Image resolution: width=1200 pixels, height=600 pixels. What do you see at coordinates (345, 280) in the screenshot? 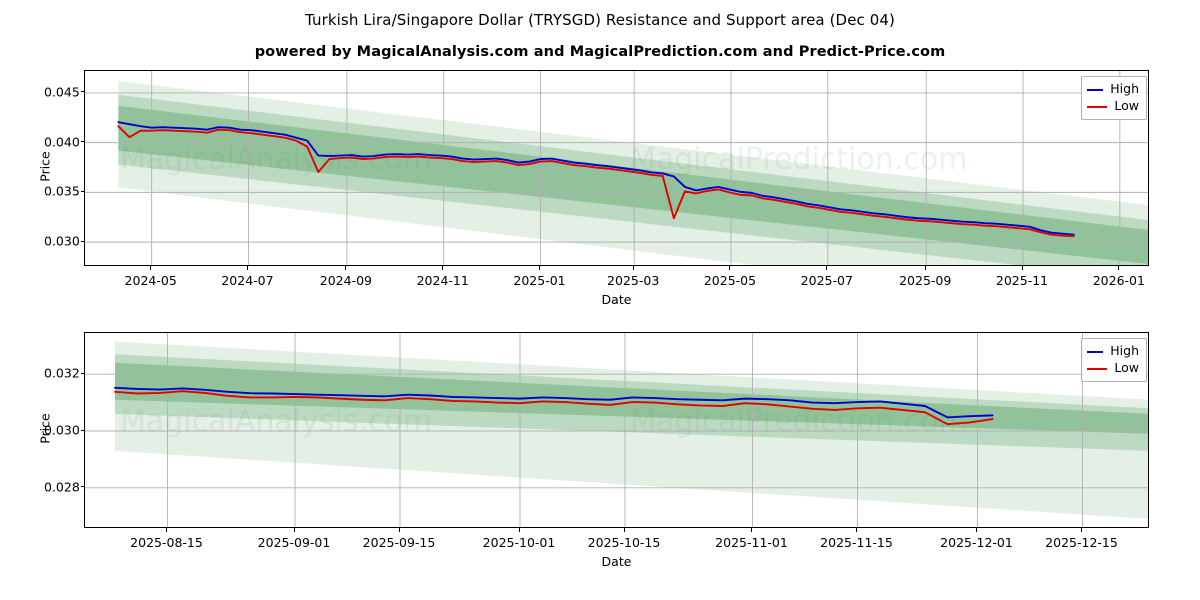
I see `x-tick-label: 2024-09` at bounding box center [345, 280].